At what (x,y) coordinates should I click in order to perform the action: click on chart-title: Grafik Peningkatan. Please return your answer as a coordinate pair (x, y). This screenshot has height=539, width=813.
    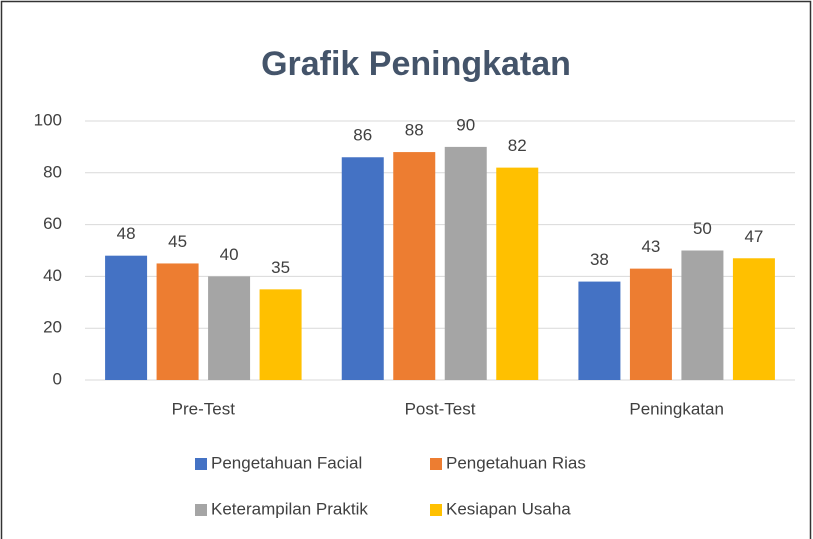
    Looking at the image, I should click on (416, 64).